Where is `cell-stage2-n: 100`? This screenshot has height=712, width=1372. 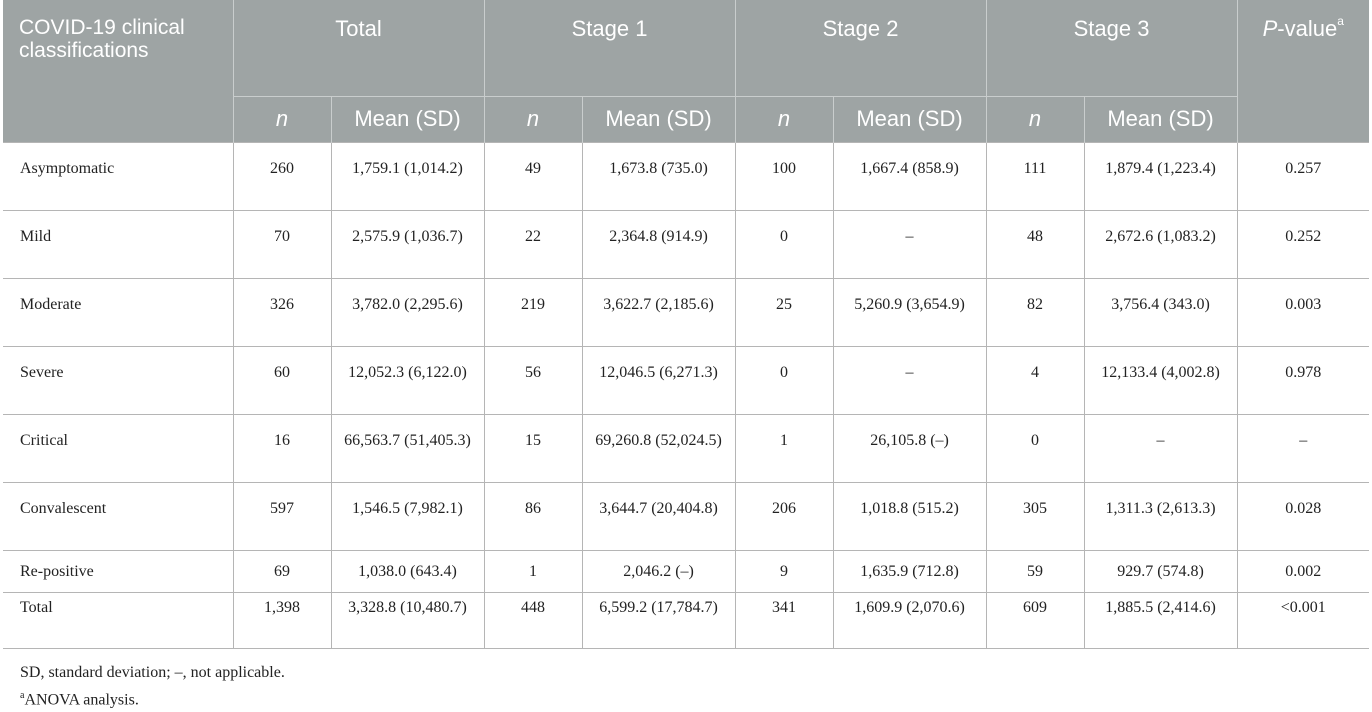
cell-stage2-n: 100 is located at coordinates (784, 175).